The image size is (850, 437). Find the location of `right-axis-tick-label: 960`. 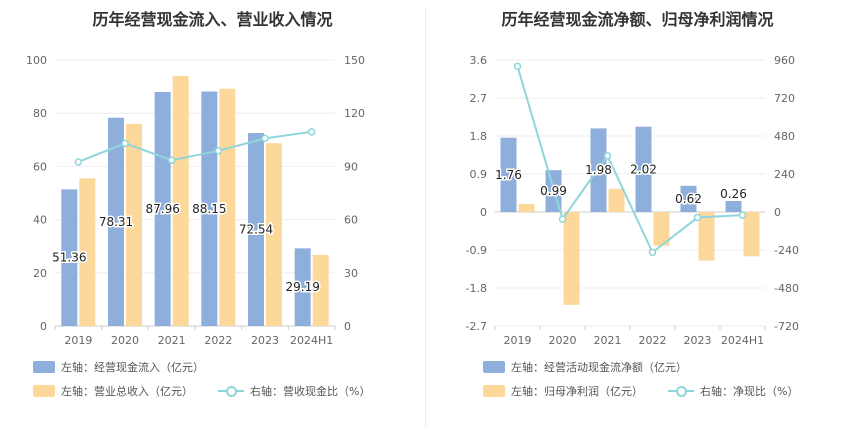

right-axis-tick-label: 960 is located at coordinates (784, 60).